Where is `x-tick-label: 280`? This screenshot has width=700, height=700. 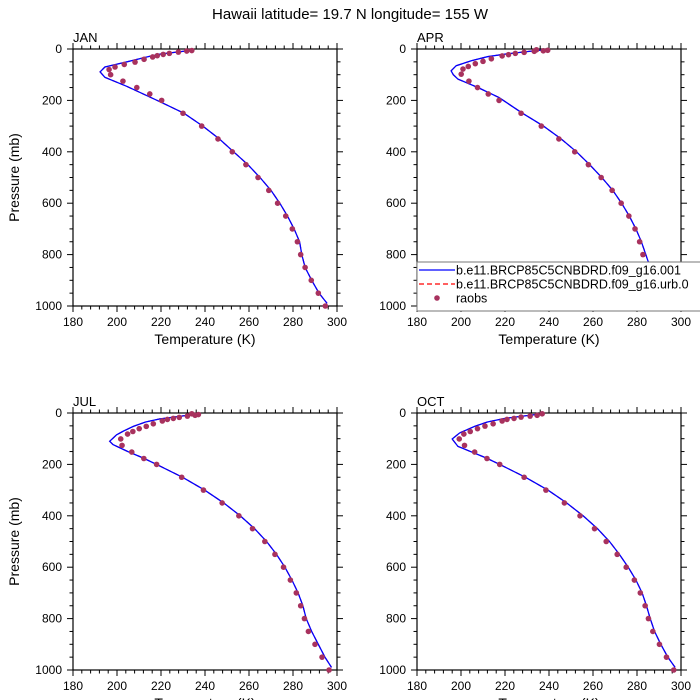 x-tick-label: 280 is located at coordinates (293, 322).